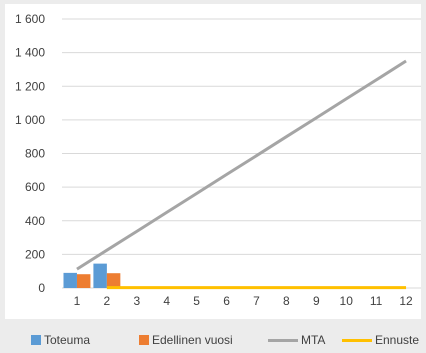 This screenshot has height=353, width=426. I want to click on x-tick-label: 7, so click(256, 301).